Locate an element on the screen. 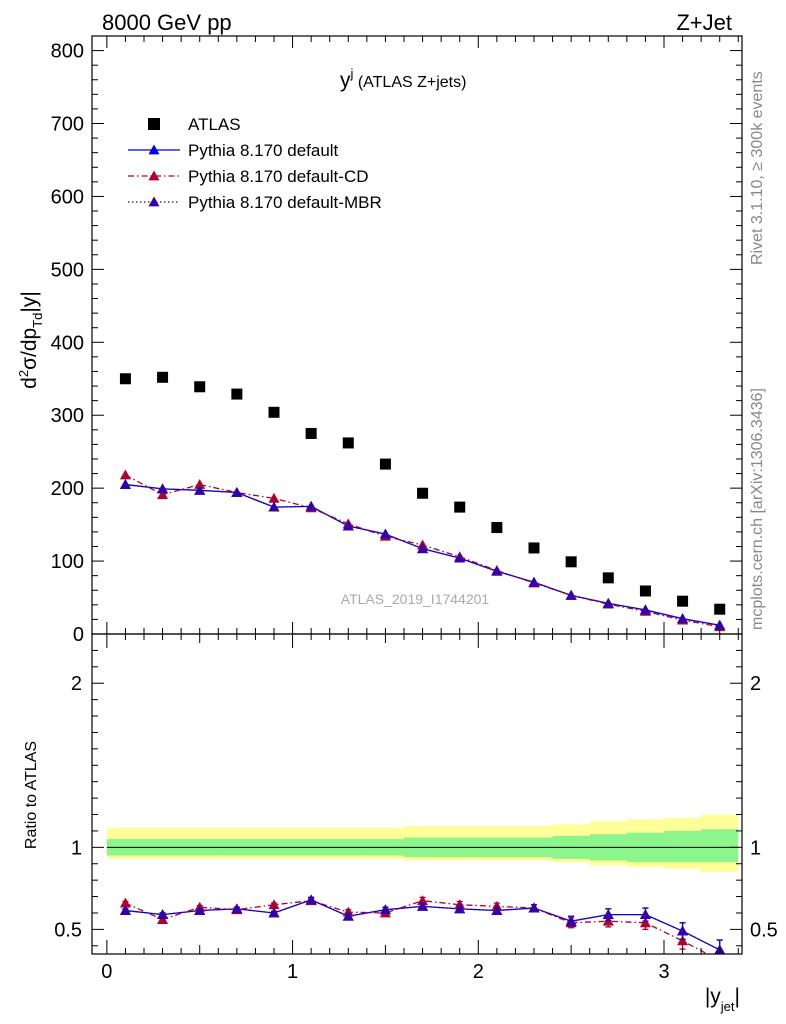 The image size is (786, 1024). legend-label: Pythia 8.170 default-CD is located at coordinates (278, 176).